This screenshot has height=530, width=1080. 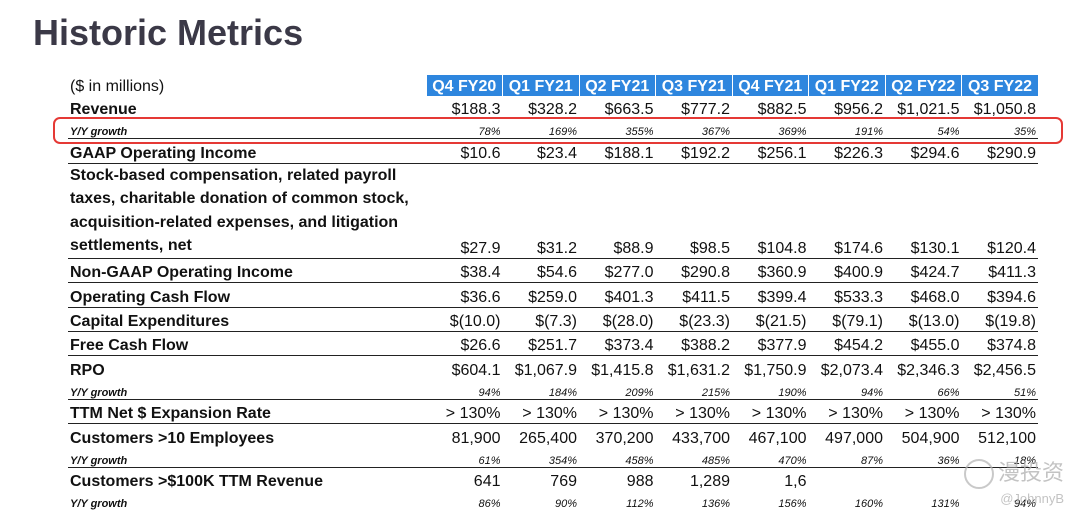 I want to click on growth-cell: 61%, so click(x=489, y=460).